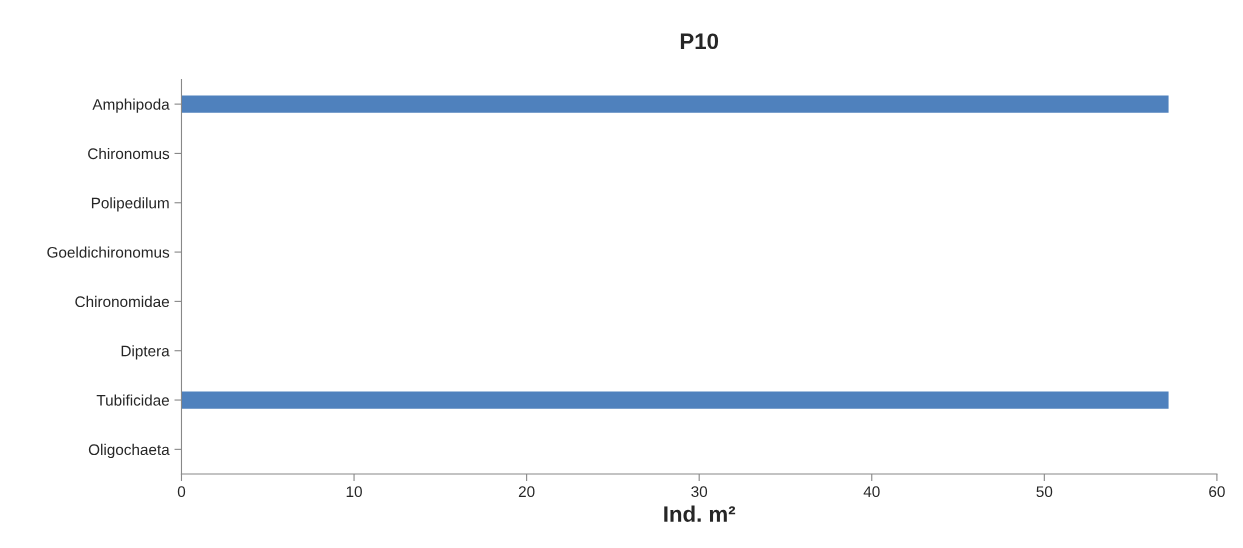 This screenshot has width=1243, height=548. I want to click on x-tick-label: 50, so click(1044, 492).